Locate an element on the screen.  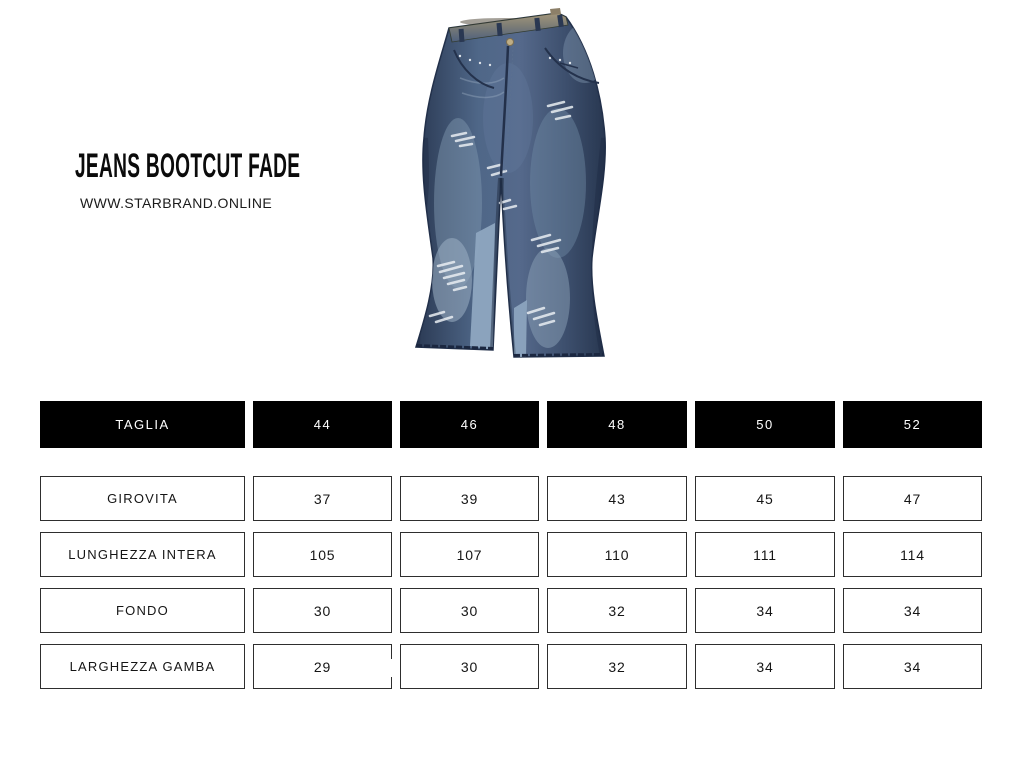
product-photo-jeans is located at coordinates (507, 186).